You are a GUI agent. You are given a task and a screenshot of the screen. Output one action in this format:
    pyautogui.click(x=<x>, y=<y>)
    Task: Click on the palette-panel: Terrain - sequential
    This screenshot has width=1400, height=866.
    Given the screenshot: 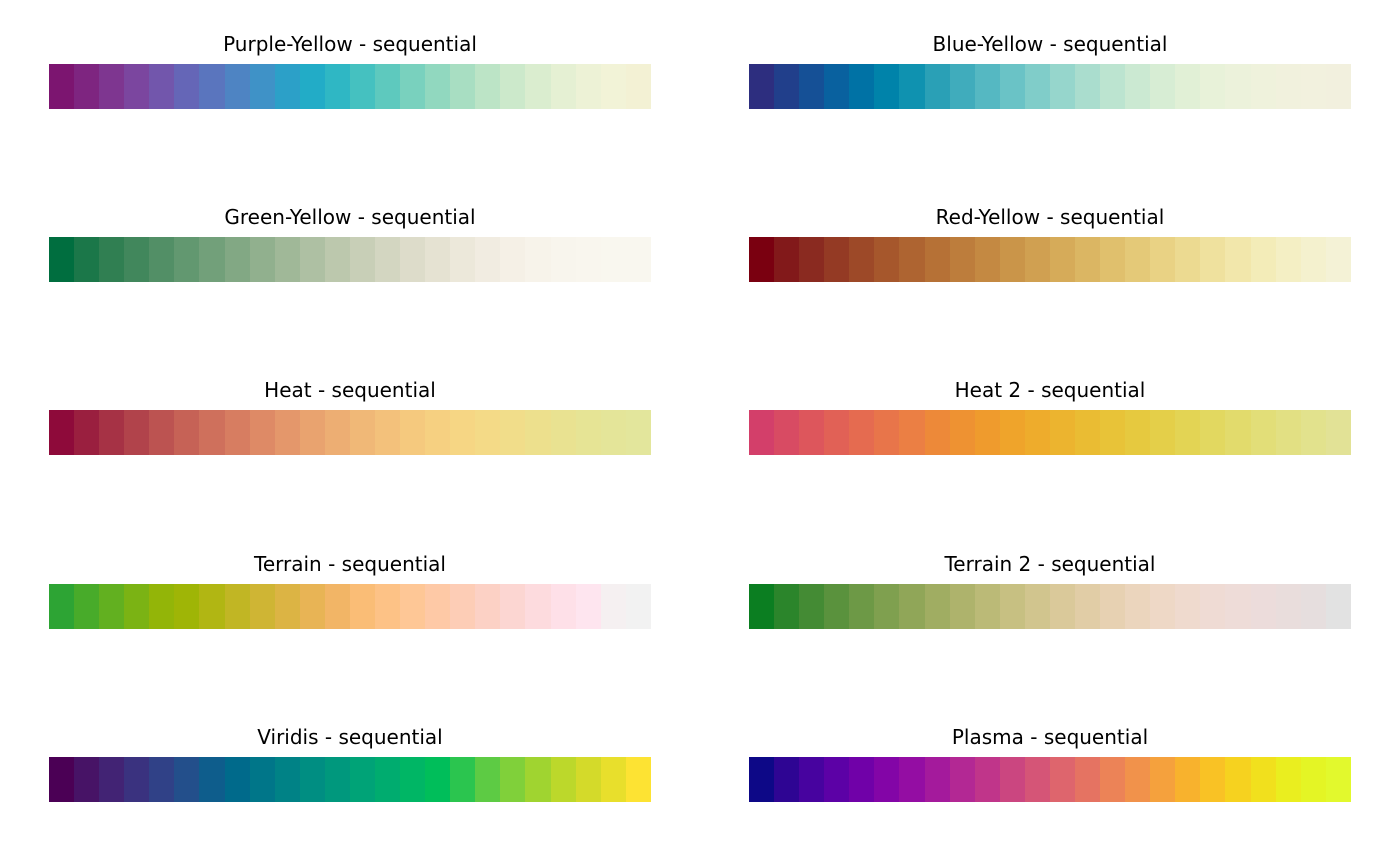 What is the action you would take?
    pyautogui.click(x=350, y=592)
    